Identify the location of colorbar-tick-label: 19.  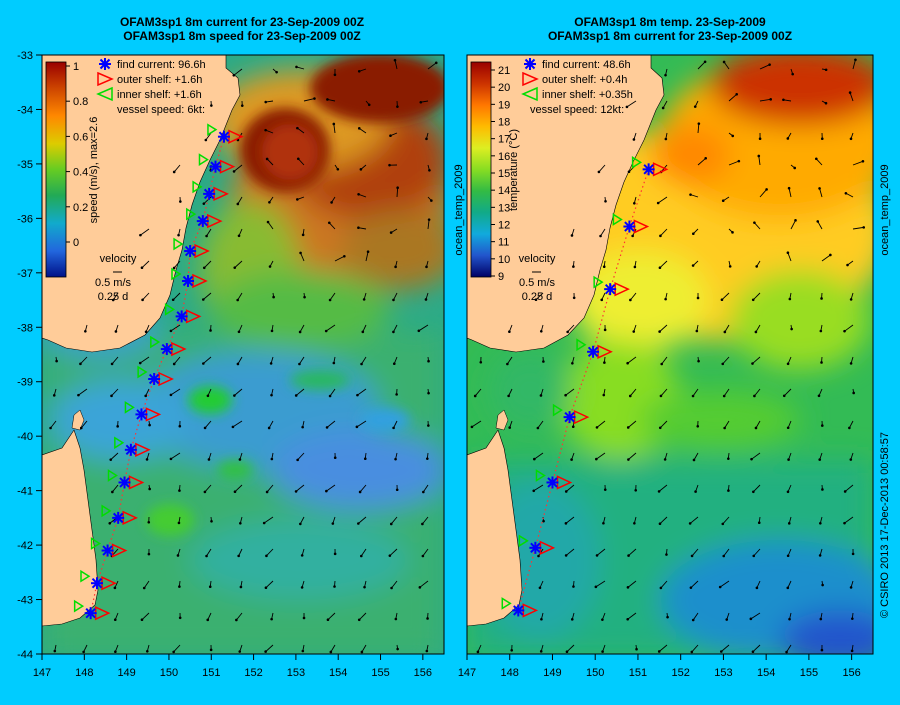
(504, 105).